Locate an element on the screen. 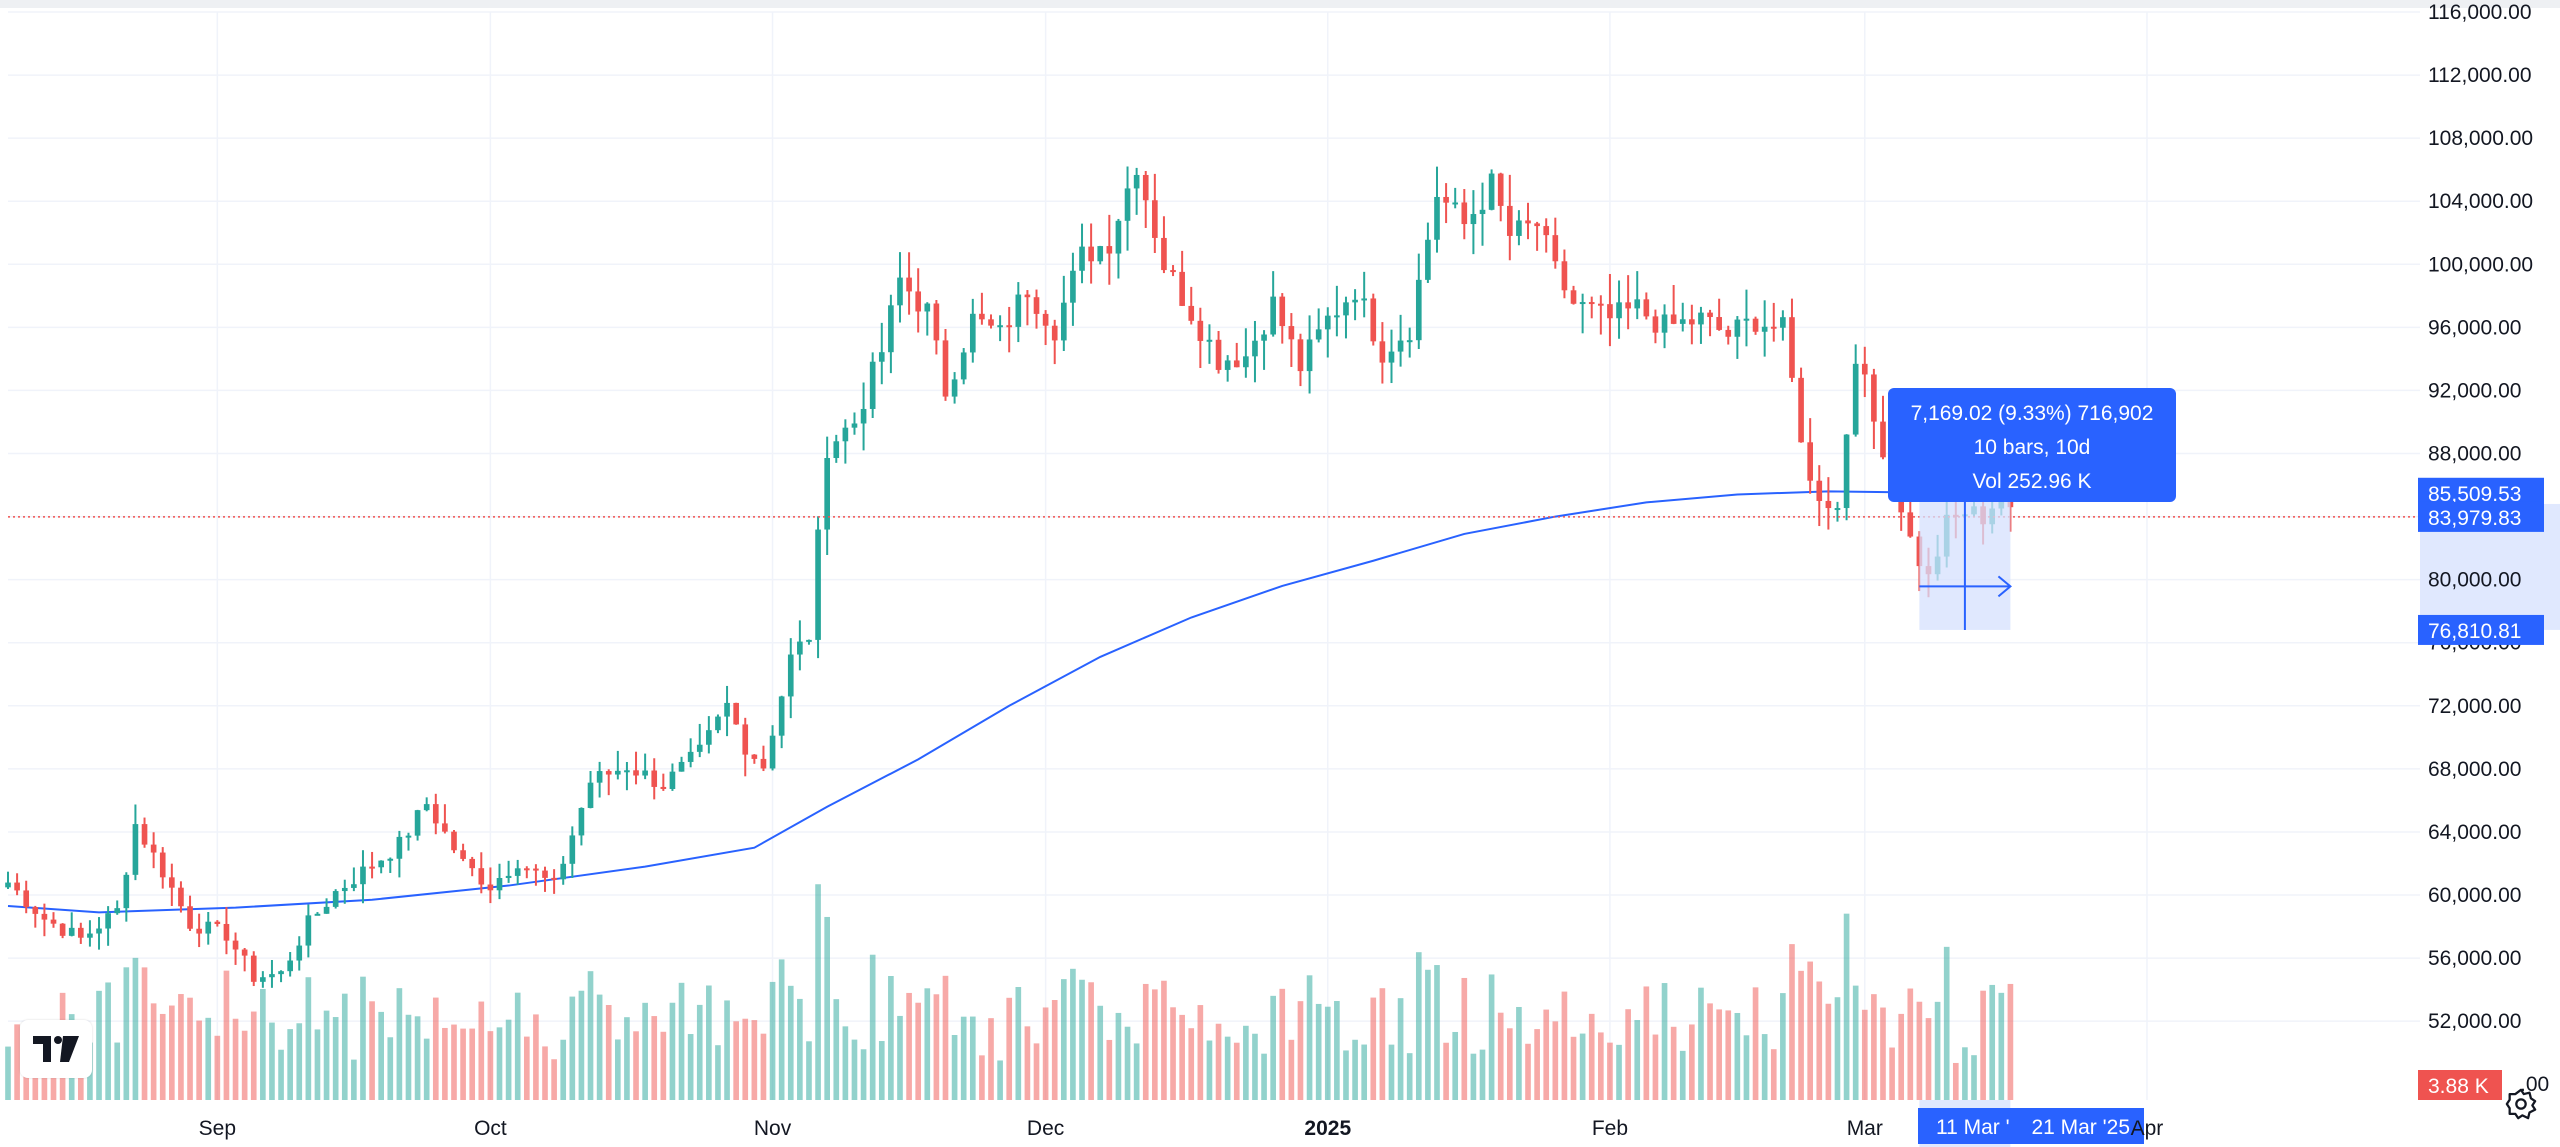  volume-bars is located at coordinates (1009, 992).